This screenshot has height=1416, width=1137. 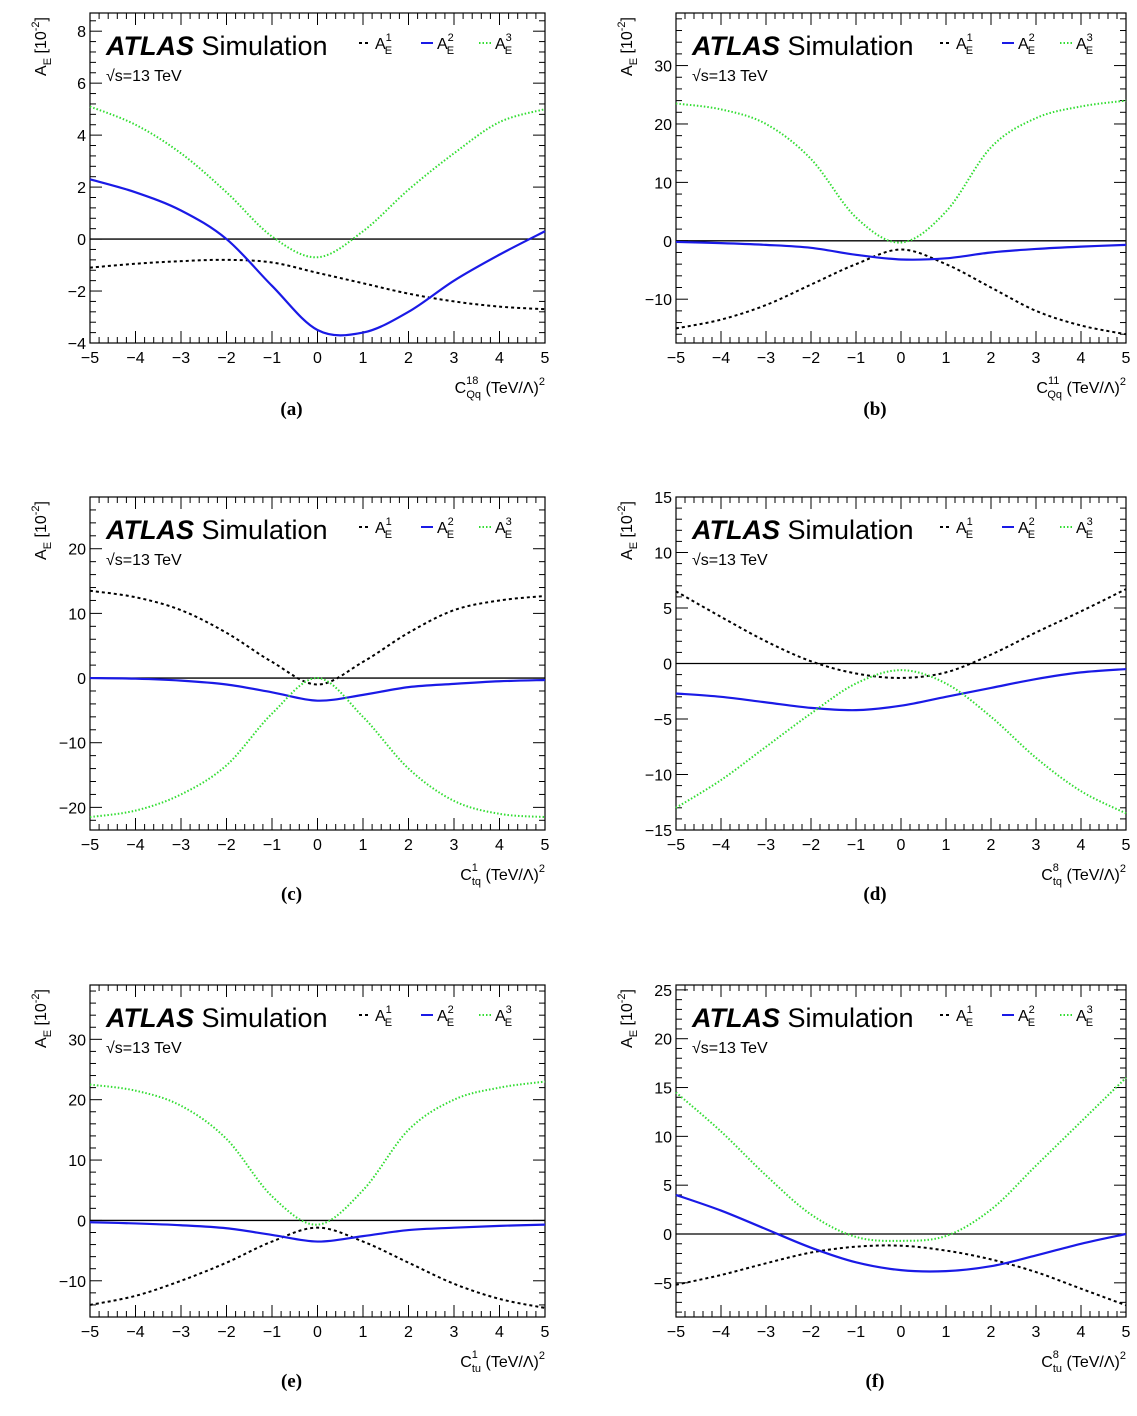 What do you see at coordinates (77, 292) in the screenshot?
I see `y-tick-label: −2` at bounding box center [77, 292].